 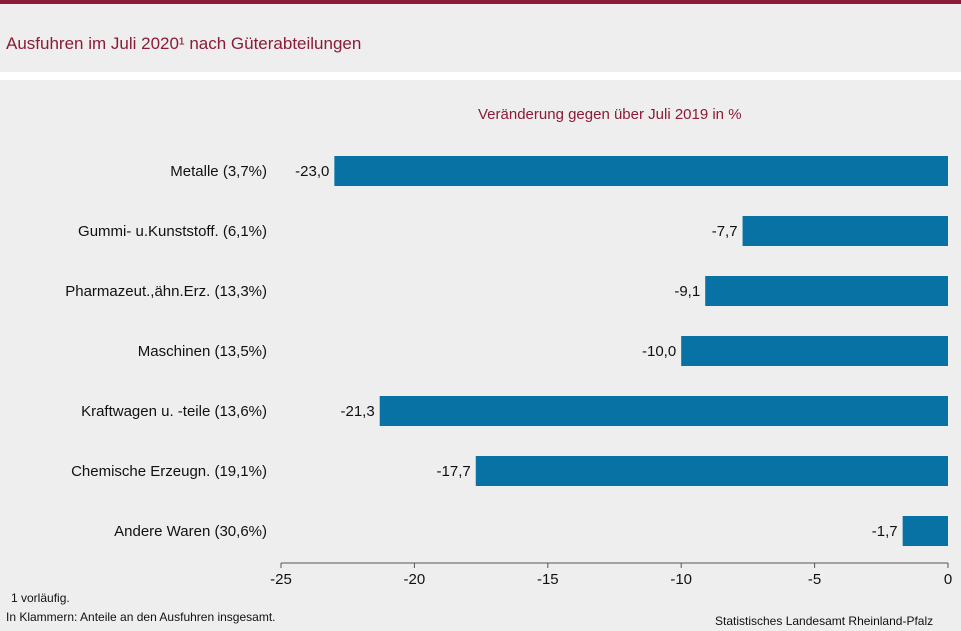 What do you see at coordinates (169, 471) in the screenshot?
I see `category-label: Chemische Erzeugn. (19,1%)` at bounding box center [169, 471].